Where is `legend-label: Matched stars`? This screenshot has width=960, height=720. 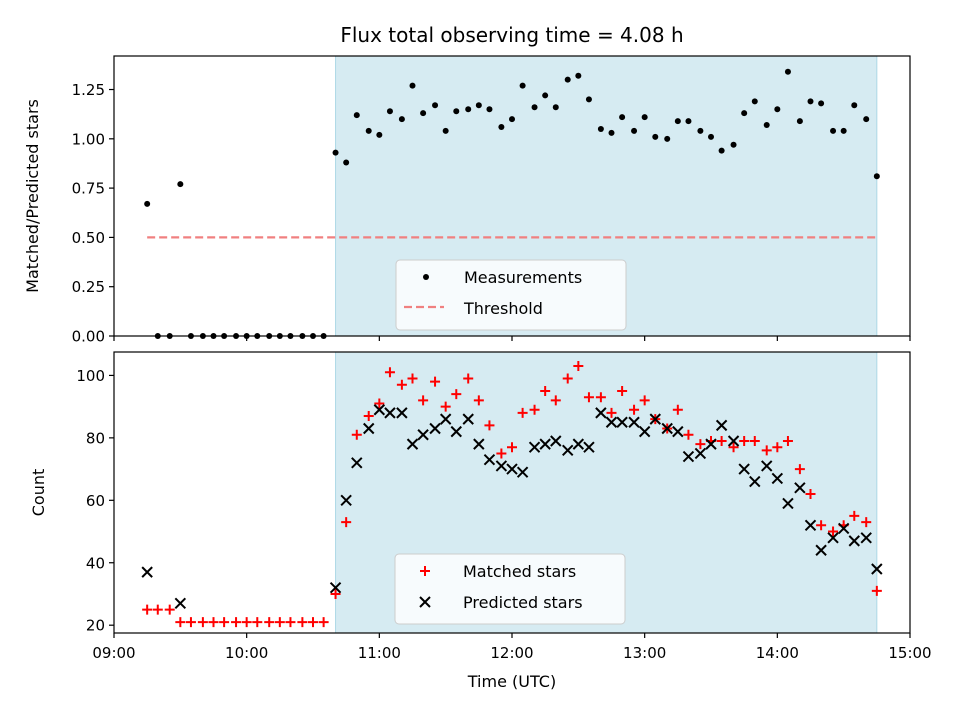 legend-label: Matched stars is located at coordinates (519, 571).